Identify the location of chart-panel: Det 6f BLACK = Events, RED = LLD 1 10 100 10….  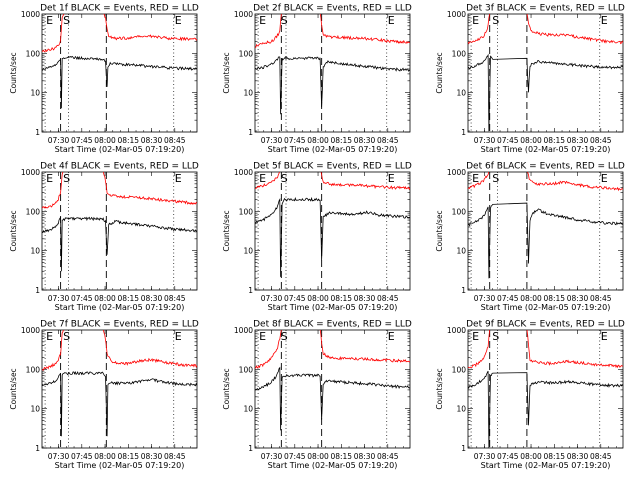
(530, 237).